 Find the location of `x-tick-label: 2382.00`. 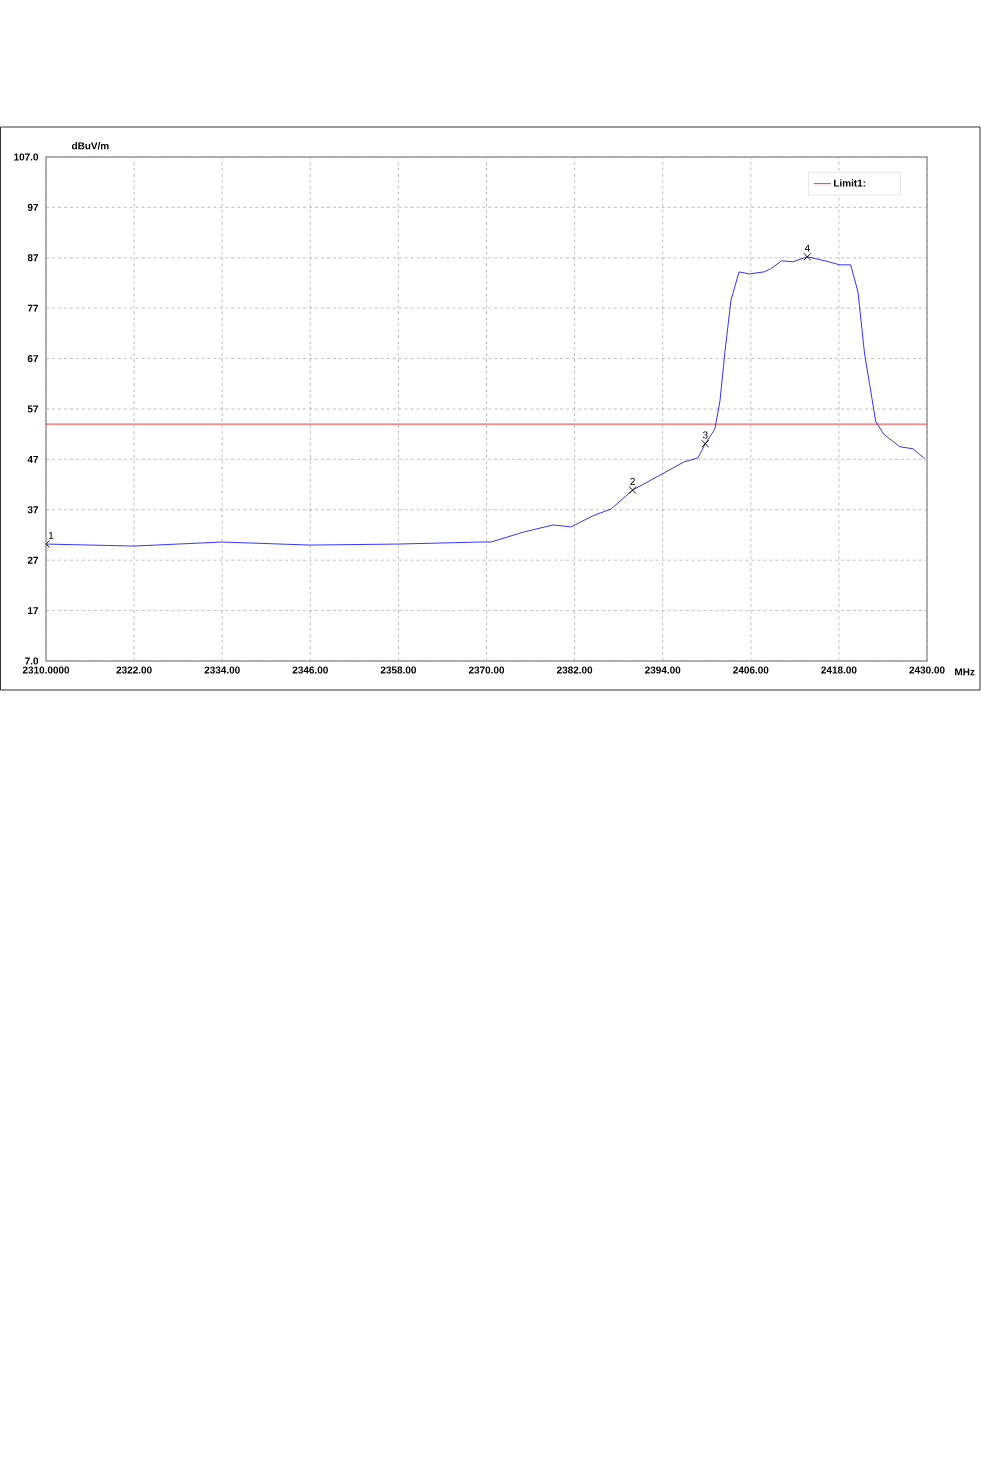

x-tick-label: 2382.00 is located at coordinates (574, 670).